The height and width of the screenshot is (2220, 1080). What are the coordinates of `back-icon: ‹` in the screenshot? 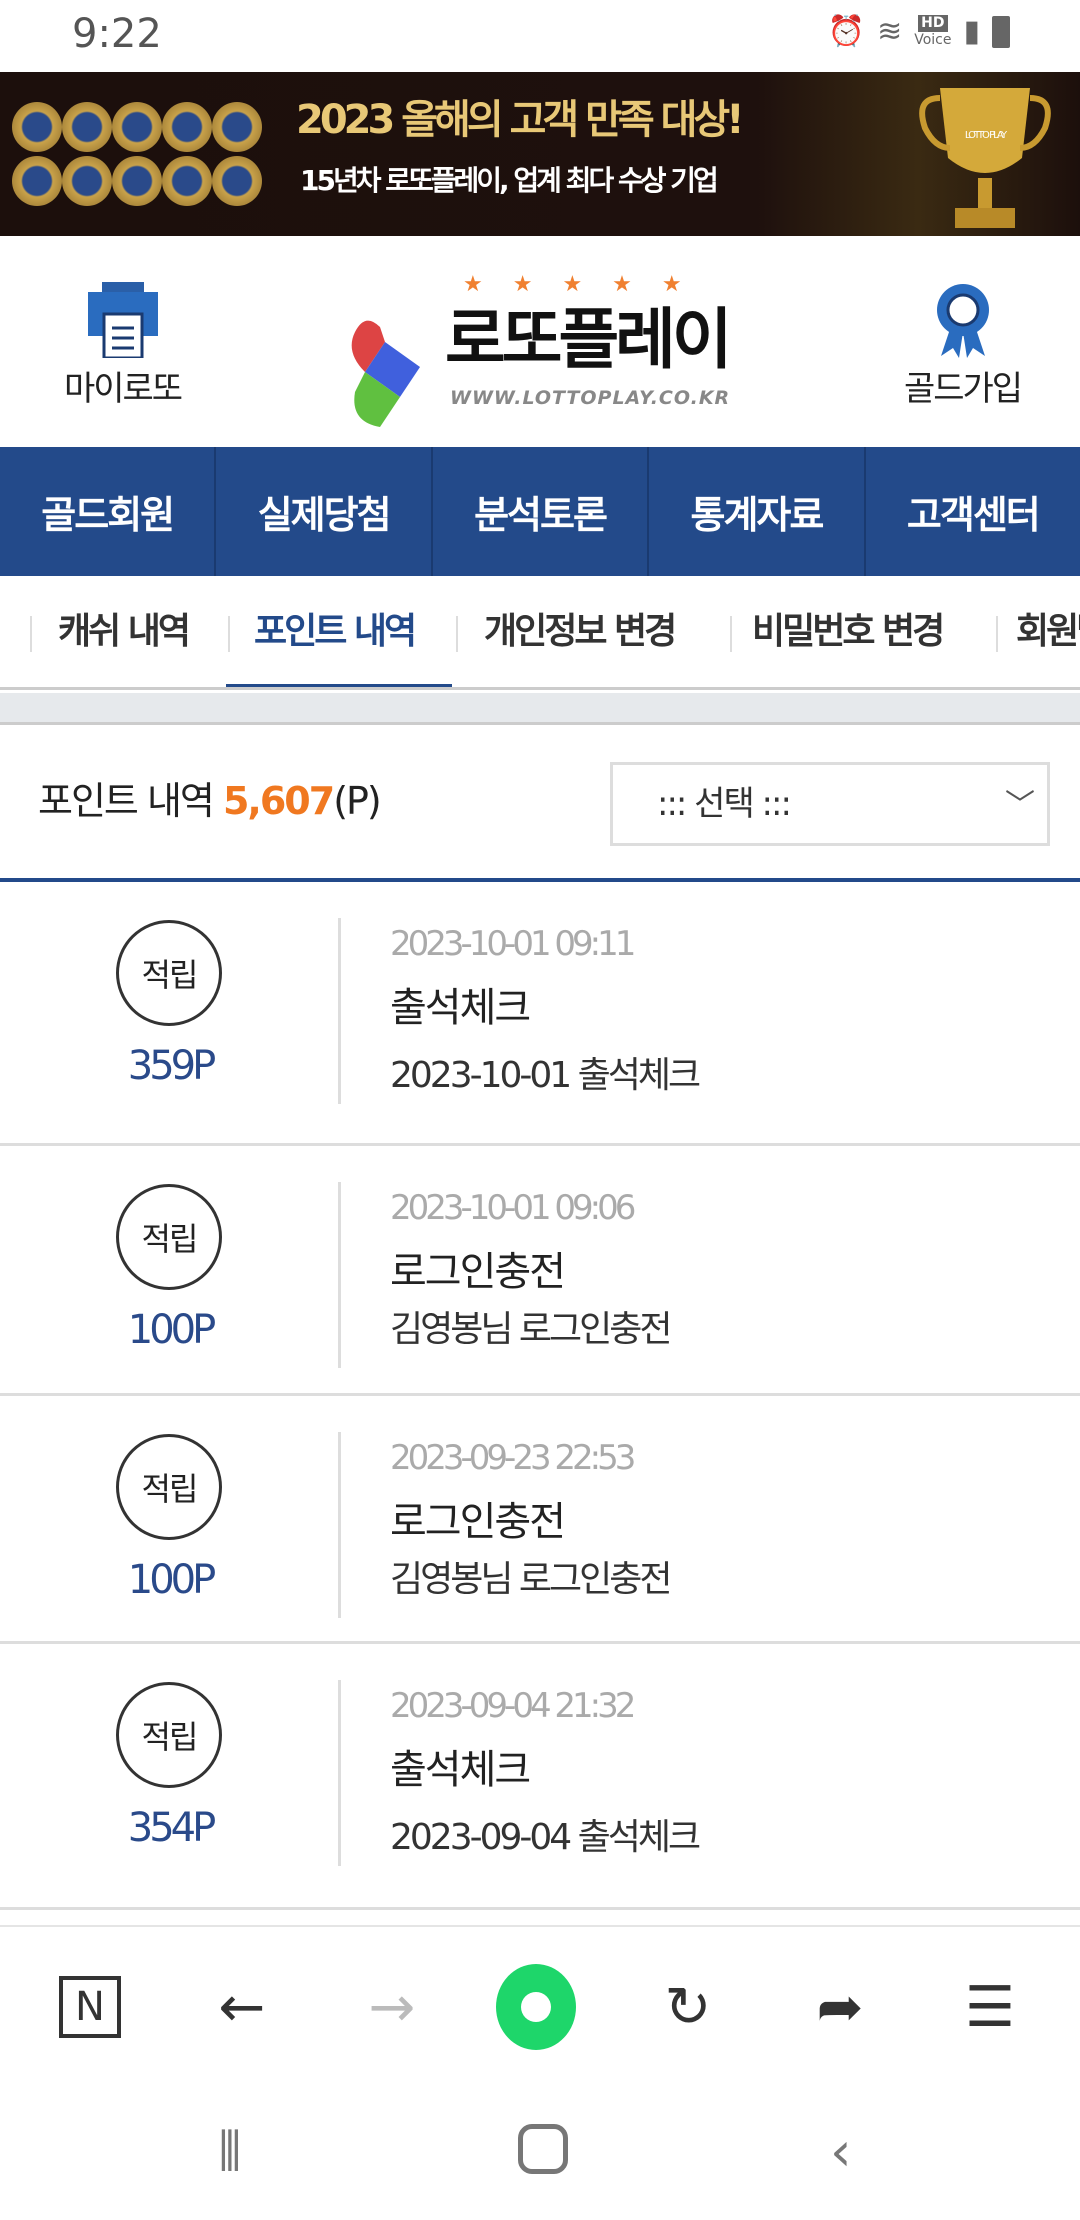 It's located at (841, 2151).